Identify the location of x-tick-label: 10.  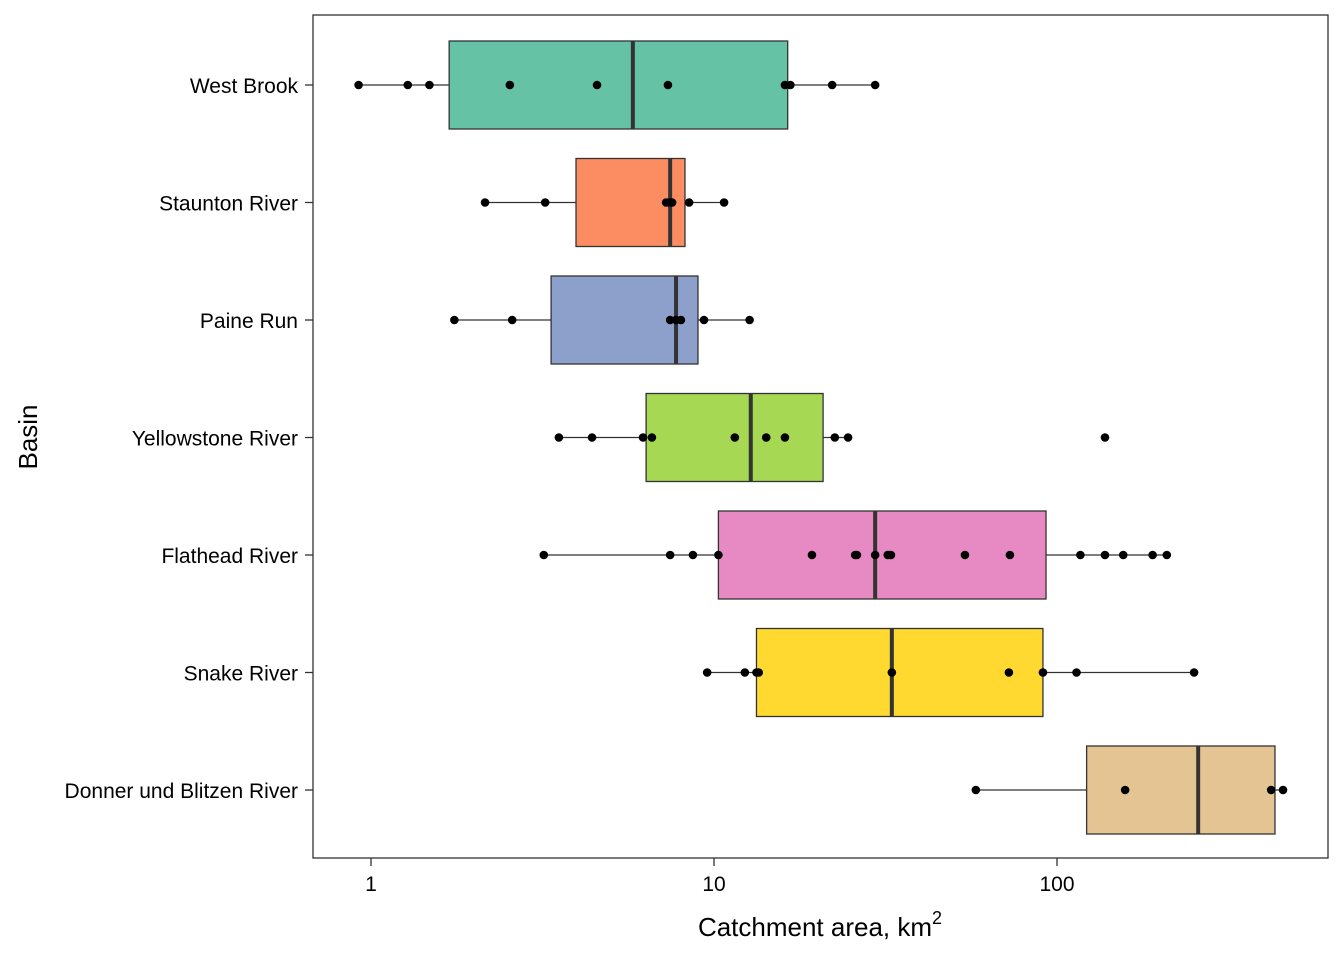
(713, 884).